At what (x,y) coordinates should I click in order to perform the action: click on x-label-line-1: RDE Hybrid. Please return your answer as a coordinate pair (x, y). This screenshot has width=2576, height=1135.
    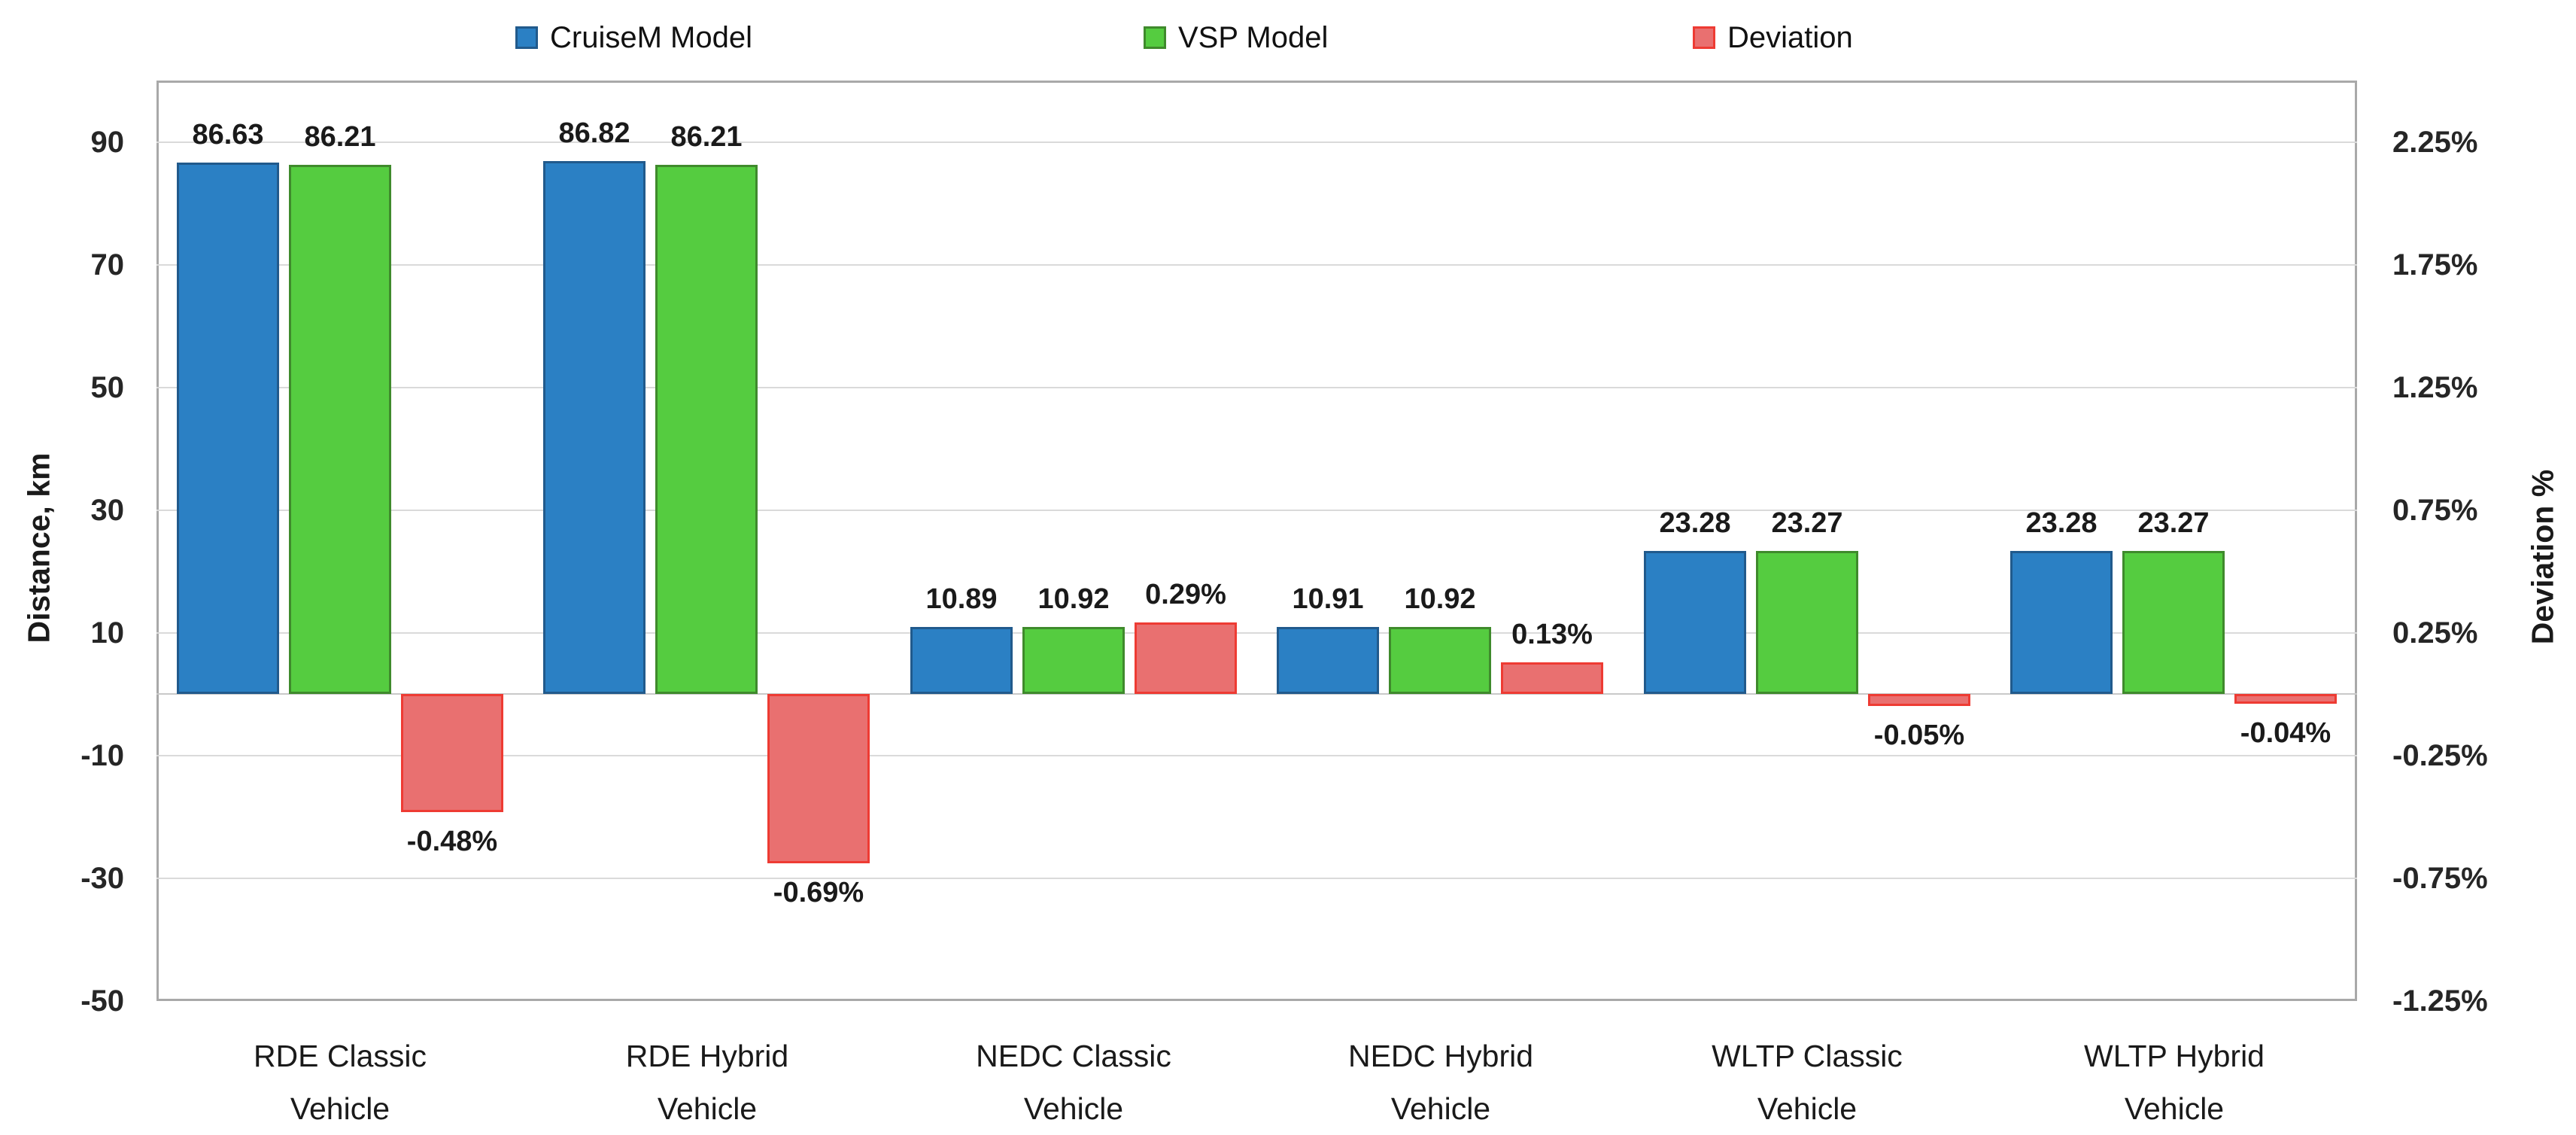
    Looking at the image, I should click on (707, 1056).